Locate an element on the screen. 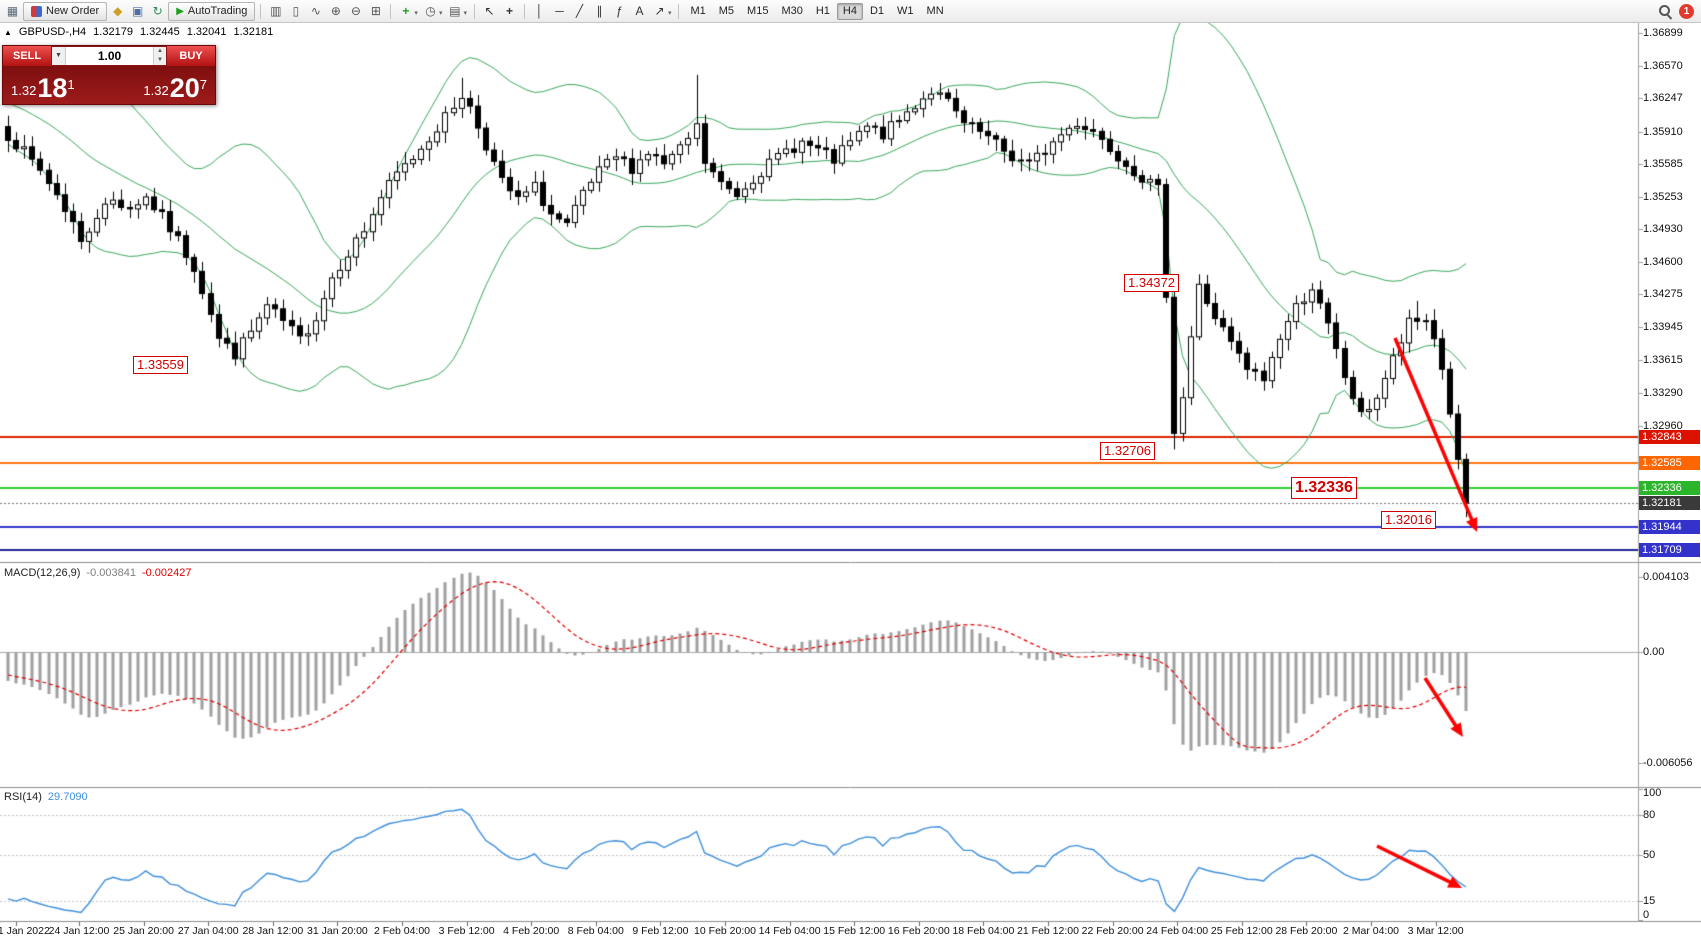 The width and height of the screenshot is (1701, 941). trade-panel-prices: 1.32 18 1 1.32 20 7 is located at coordinates (109, 85).